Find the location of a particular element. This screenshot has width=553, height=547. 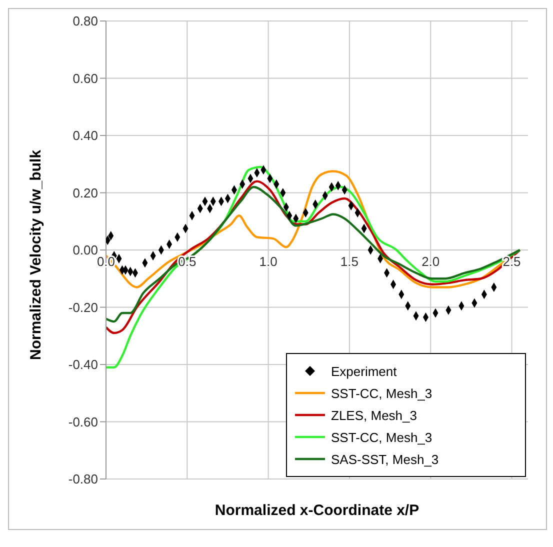

x-tick-label: 2.0 is located at coordinates (431, 261).